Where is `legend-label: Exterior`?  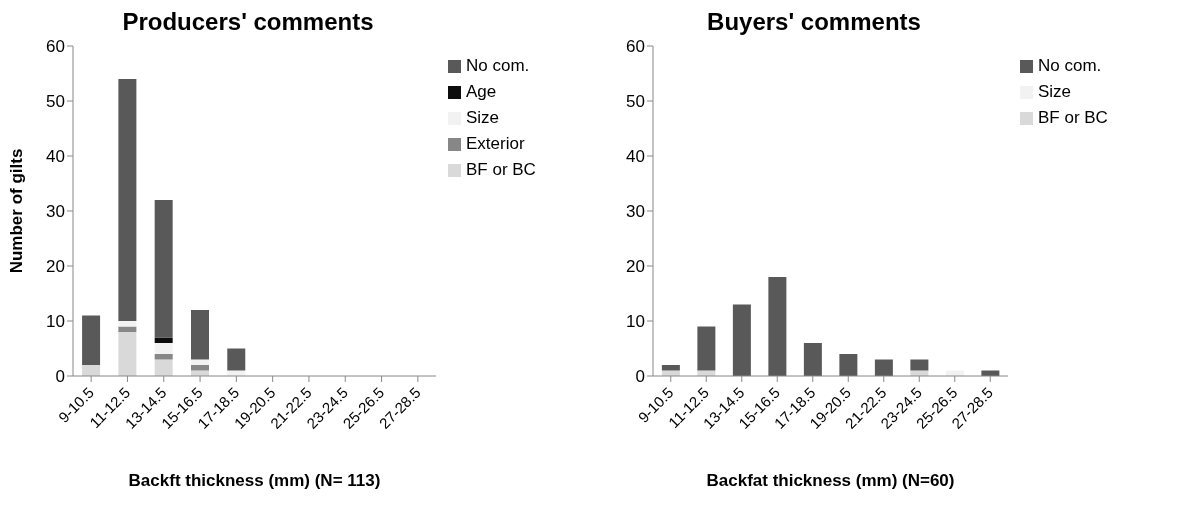
legend-label: Exterior is located at coordinates (495, 144).